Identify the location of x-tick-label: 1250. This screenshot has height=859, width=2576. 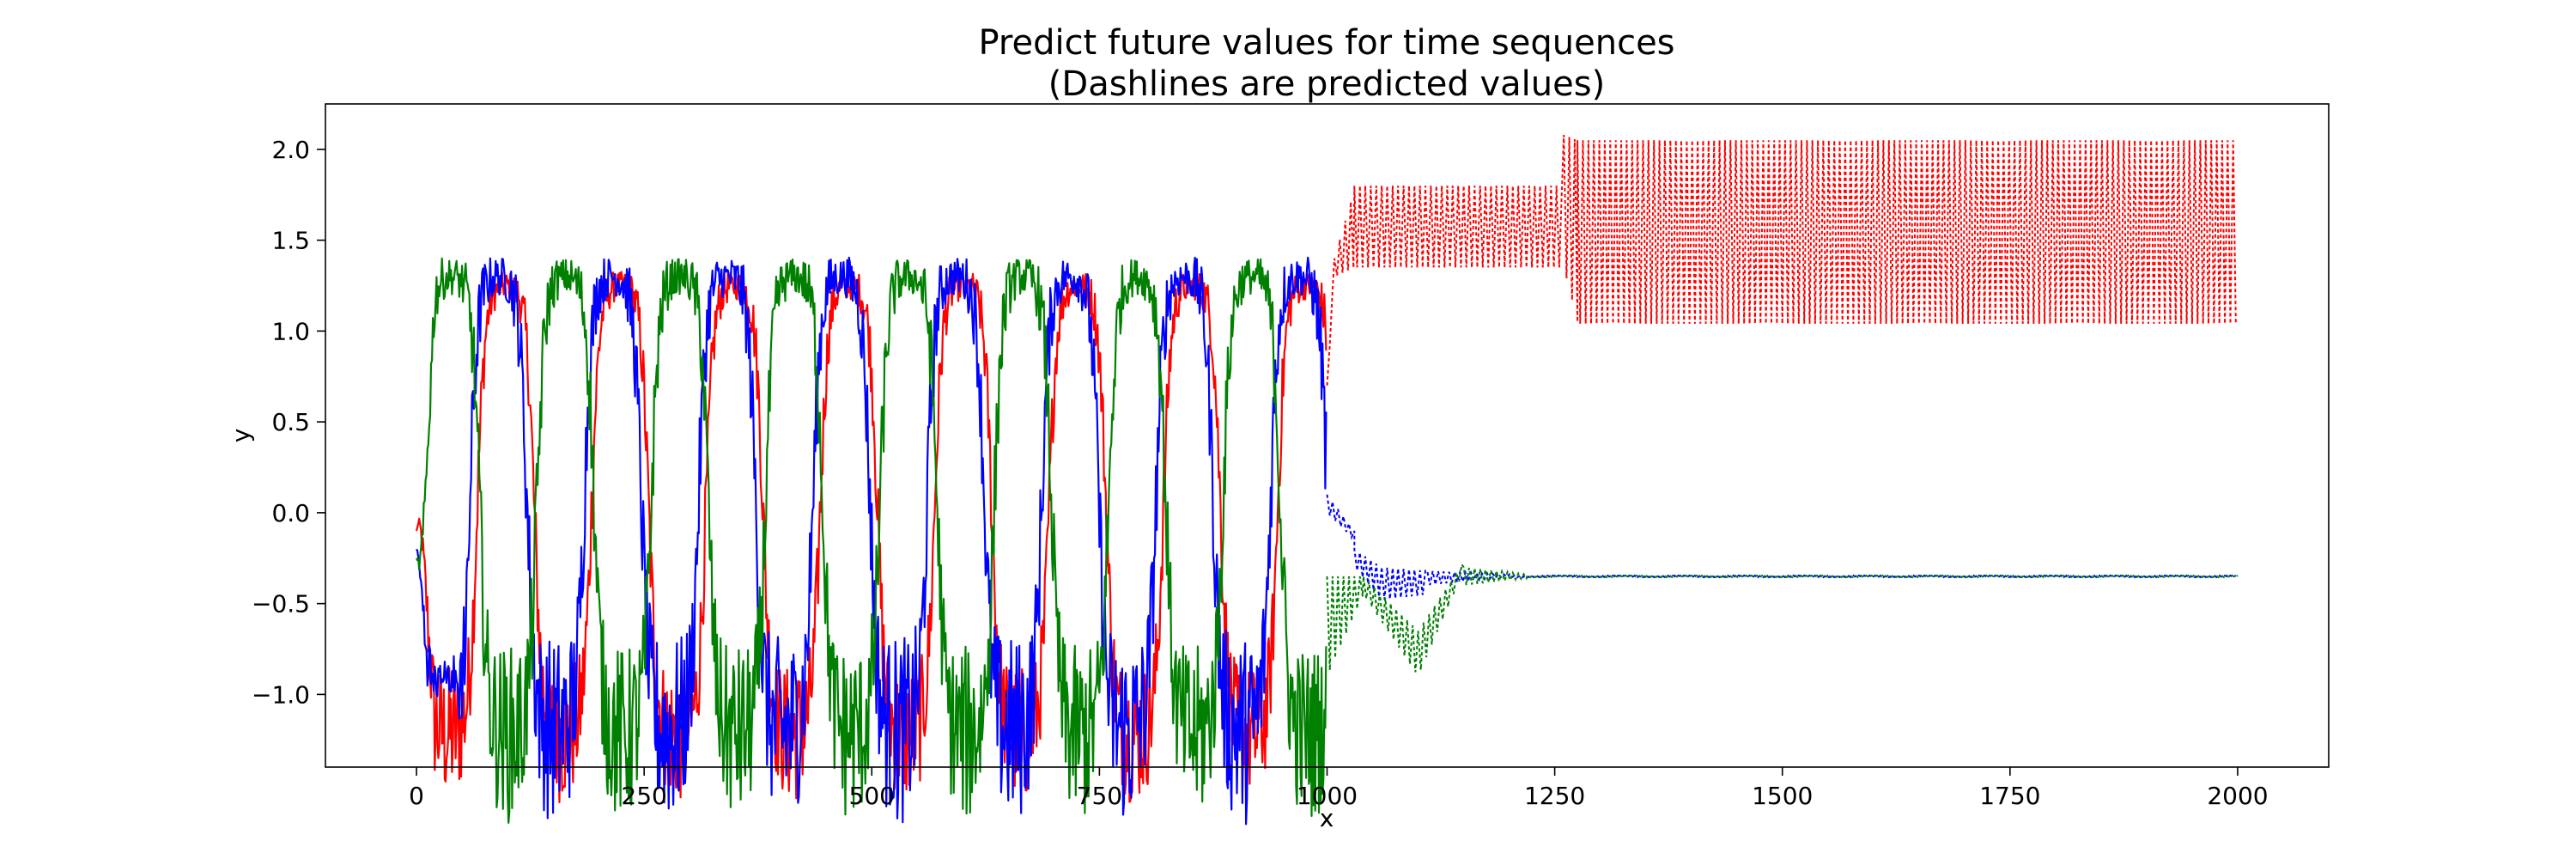
(1554, 796).